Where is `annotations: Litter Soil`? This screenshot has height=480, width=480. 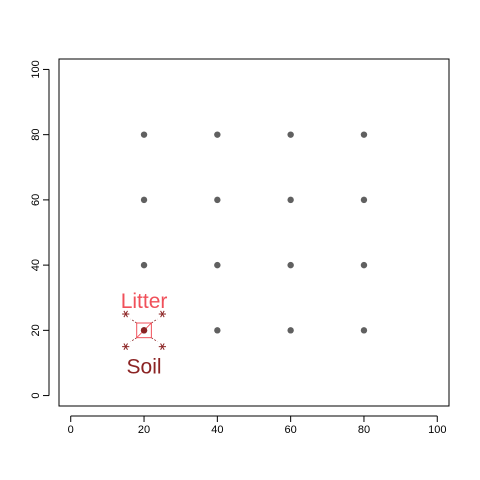 annotations: Litter Soil is located at coordinates (144, 334).